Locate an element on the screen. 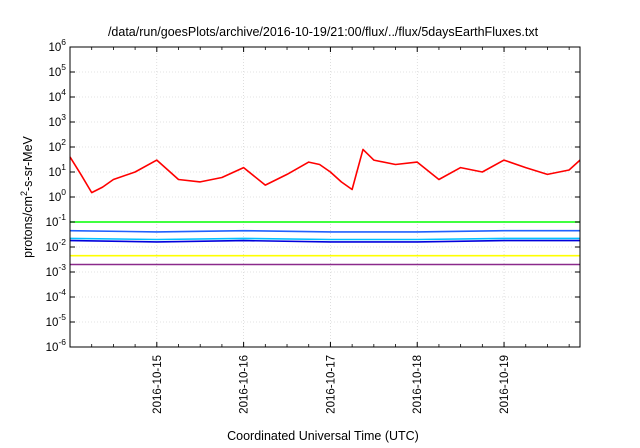 The width and height of the screenshot is (640, 448). y-tick-label: 10² is located at coordinates (57, 145).